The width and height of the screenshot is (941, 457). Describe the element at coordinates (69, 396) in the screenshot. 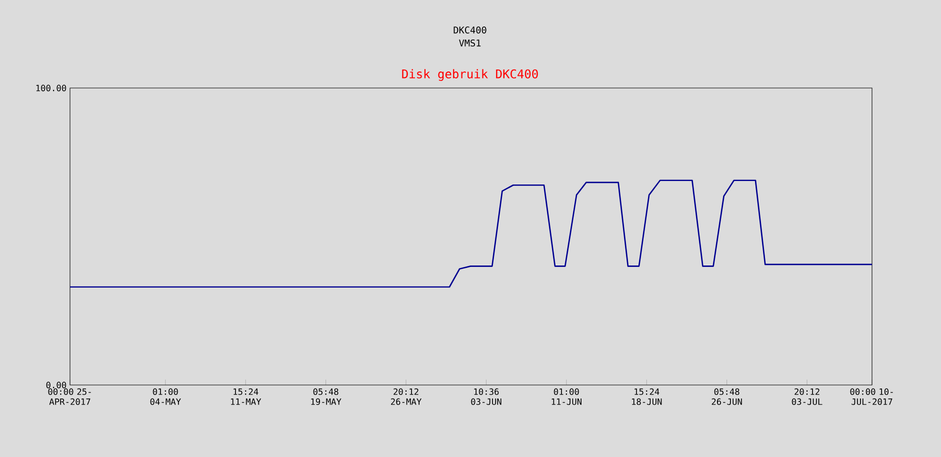

I see `x-tick-label: 00:00 25-APR-2017` at that location.